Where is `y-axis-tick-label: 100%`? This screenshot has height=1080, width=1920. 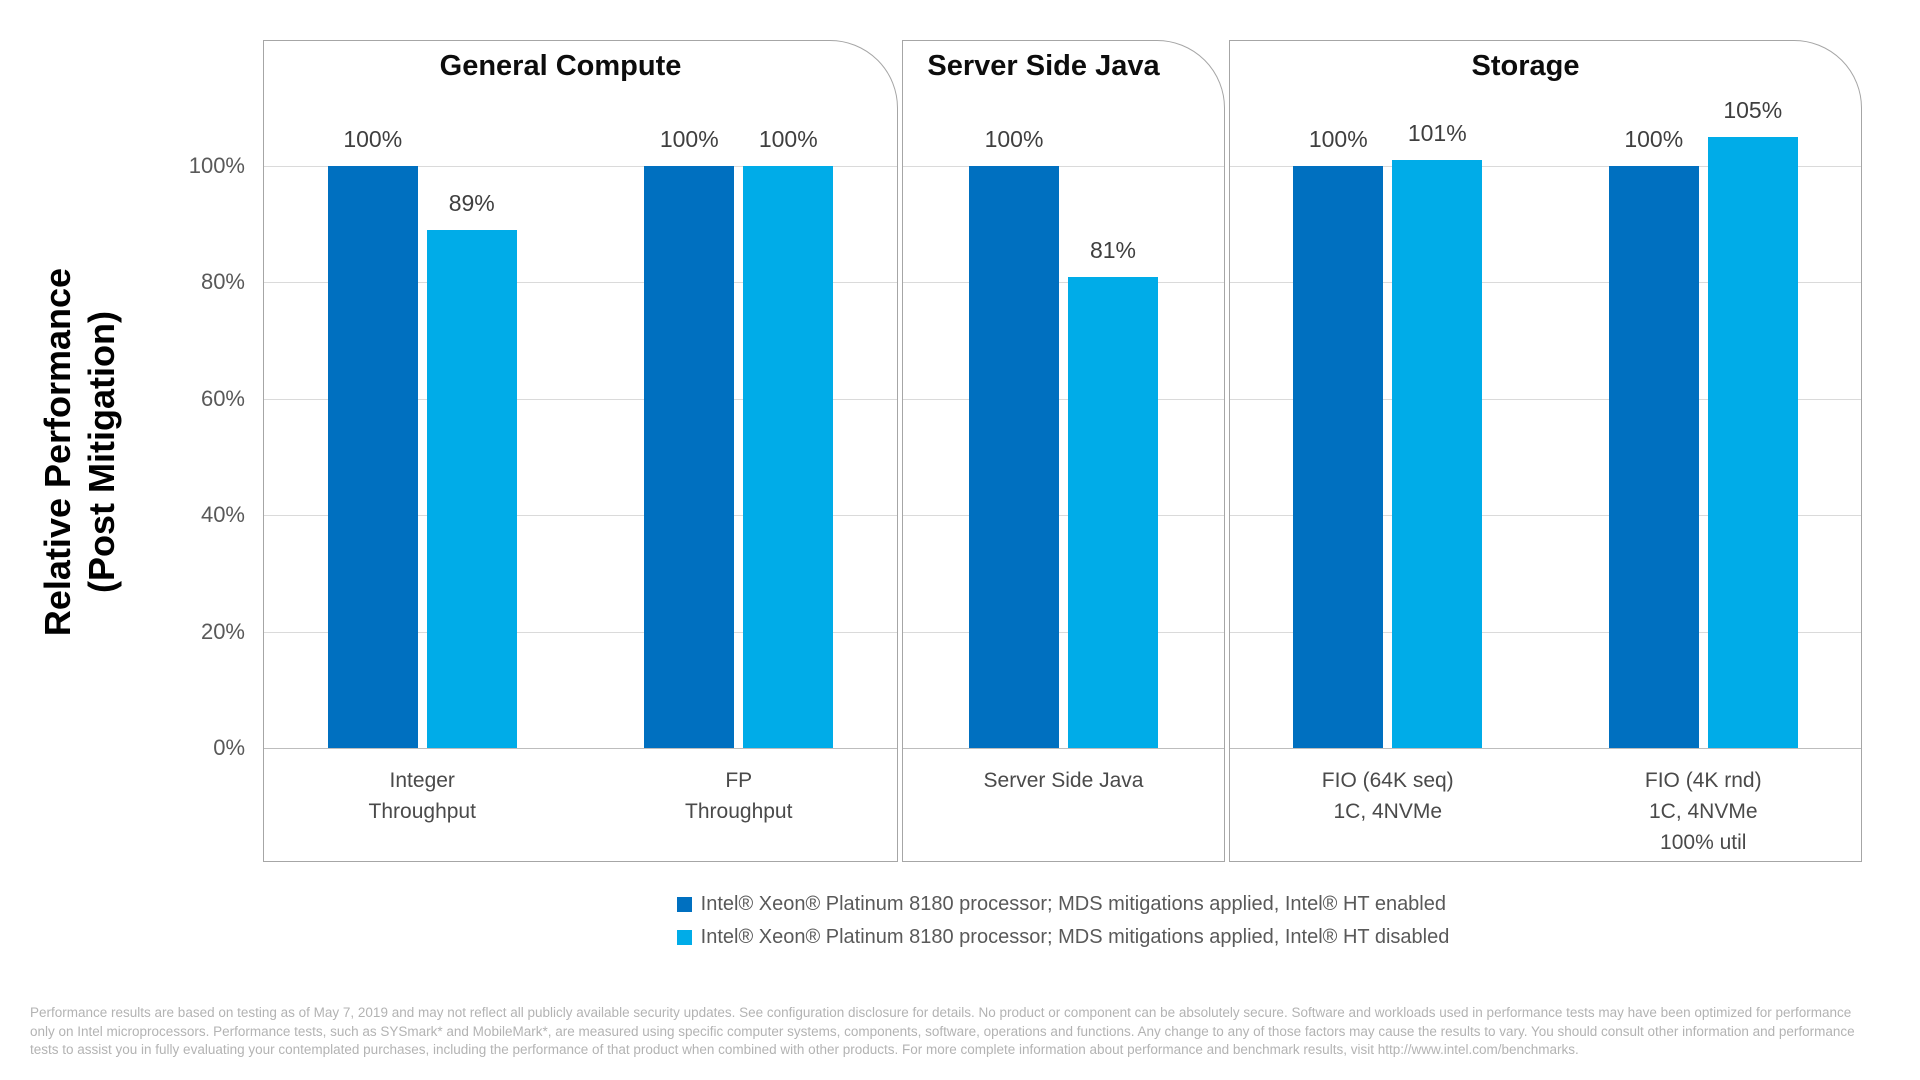
y-axis-tick-label: 100% is located at coordinates (216, 165).